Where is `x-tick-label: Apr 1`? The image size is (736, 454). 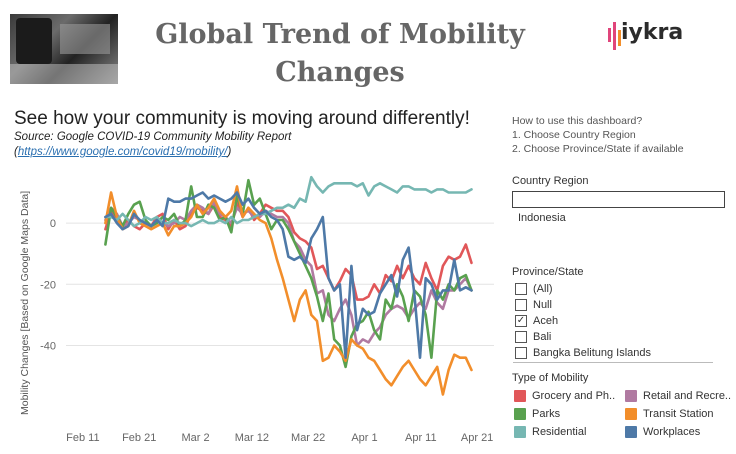
x-tick-label: Apr 1 is located at coordinates (364, 438).